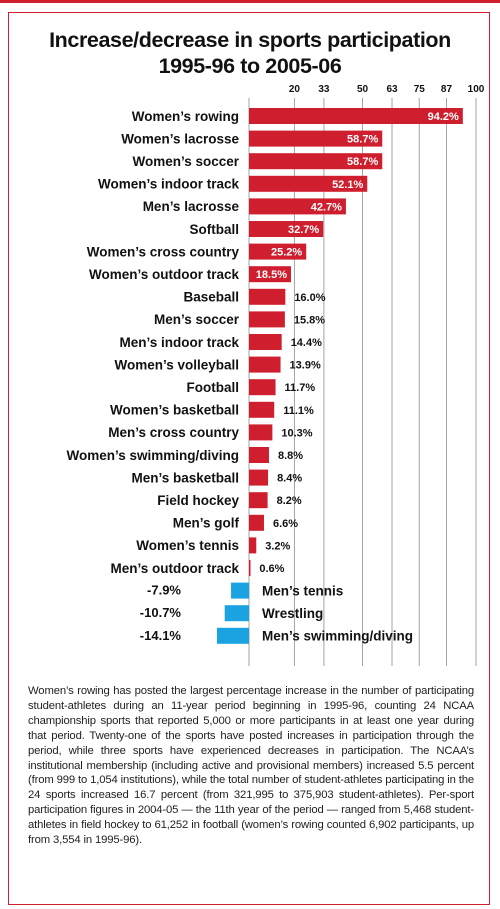 Image resolution: width=500 pixels, height=909 pixels. Describe the element at coordinates (169, 184) in the screenshot. I see `category-label: Women’s indoor track` at that location.